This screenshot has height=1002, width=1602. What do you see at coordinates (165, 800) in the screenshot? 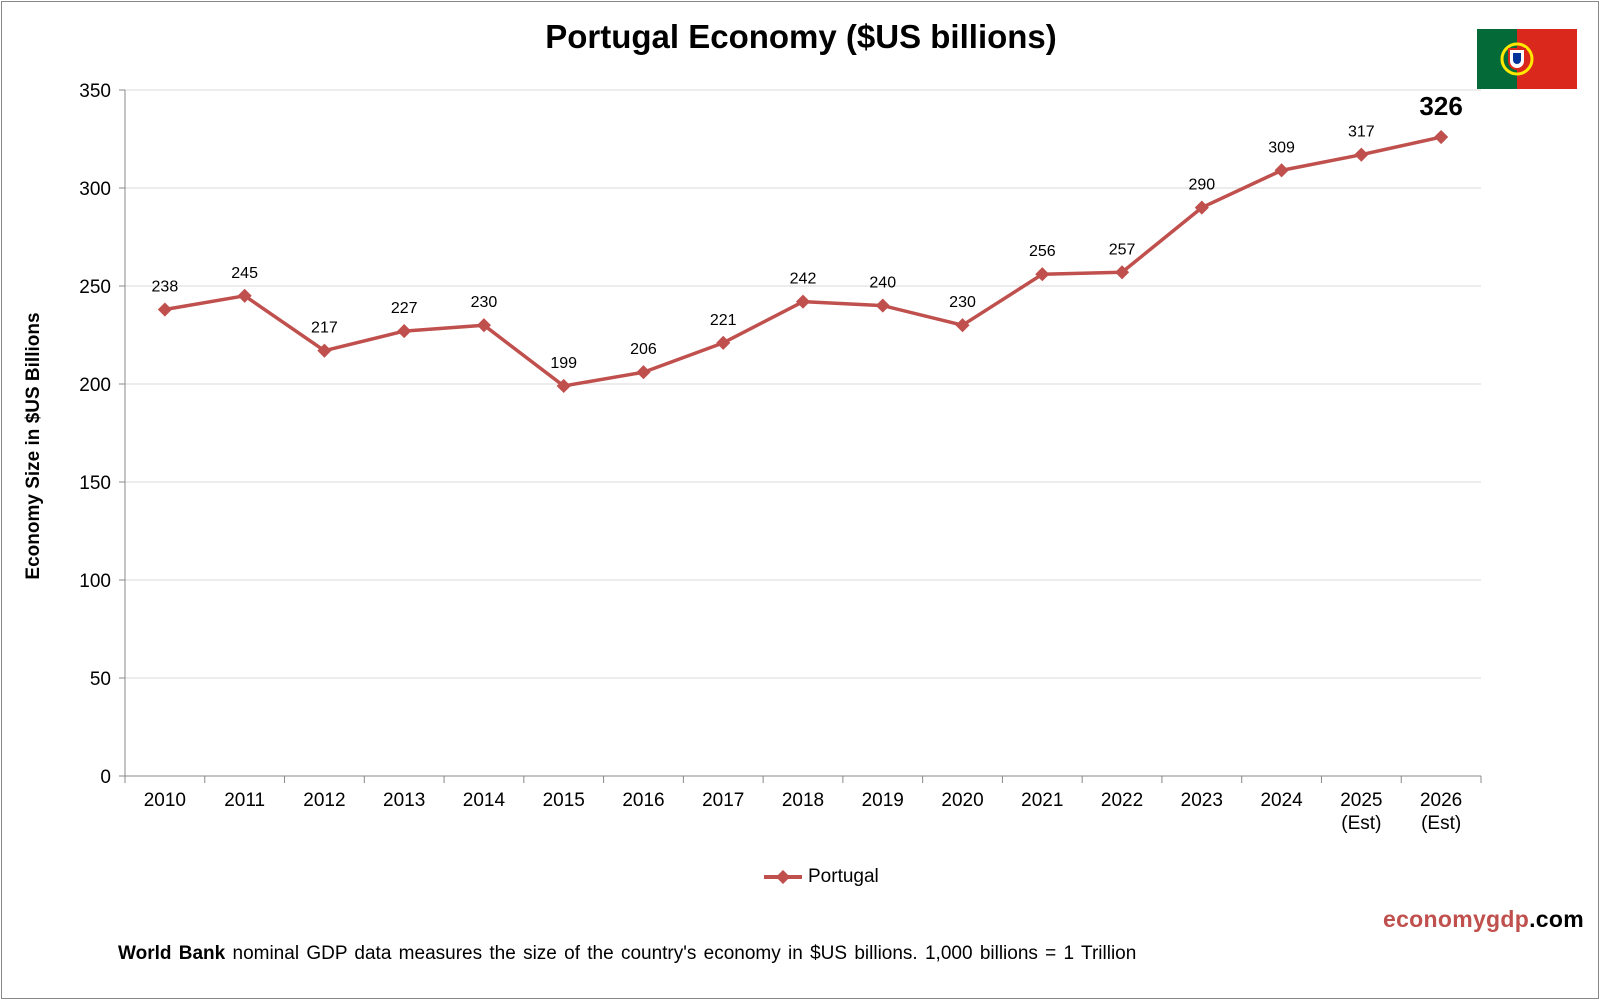
I see `x-tick-label-0: 2010` at bounding box center [165, 800].